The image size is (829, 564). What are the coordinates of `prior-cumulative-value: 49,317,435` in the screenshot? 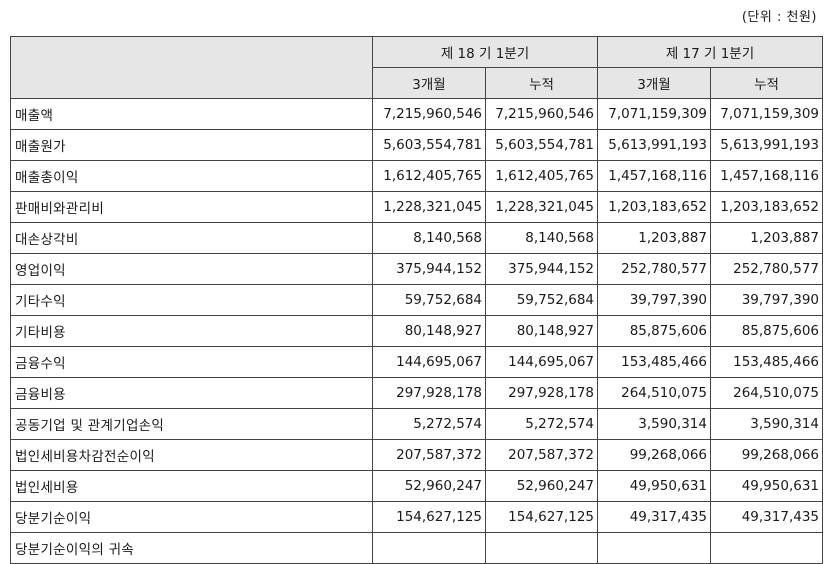 It's located at (766, 517).